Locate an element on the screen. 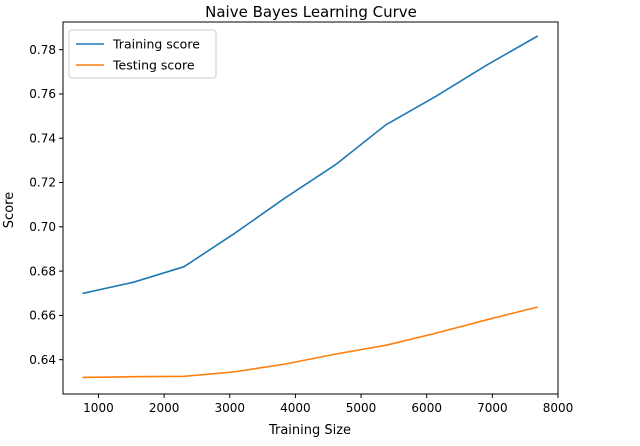 This screenshot has height=446, width=640. y-axis-label: Score is located at coordinates (9, 210).